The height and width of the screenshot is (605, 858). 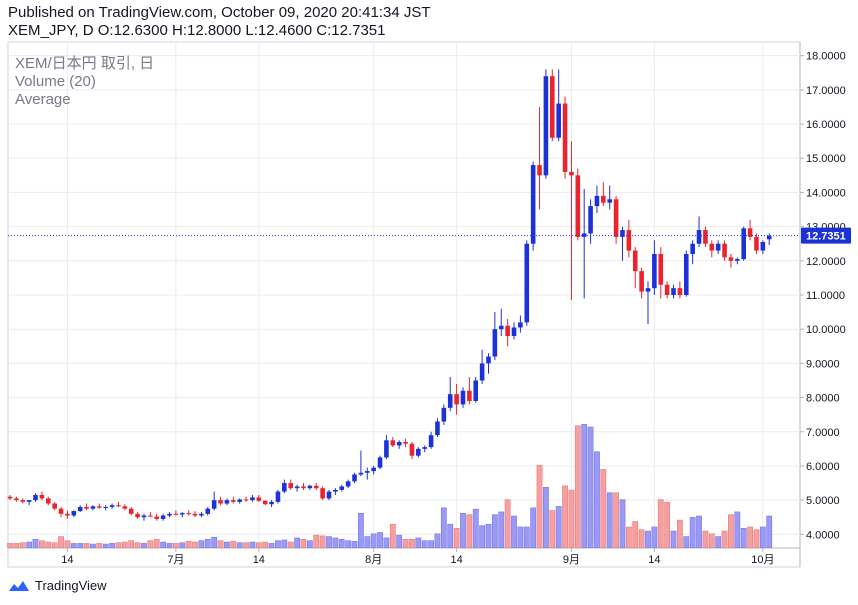 I want to click on y-tick-label: 11.0000, so click(x=825, y=296).